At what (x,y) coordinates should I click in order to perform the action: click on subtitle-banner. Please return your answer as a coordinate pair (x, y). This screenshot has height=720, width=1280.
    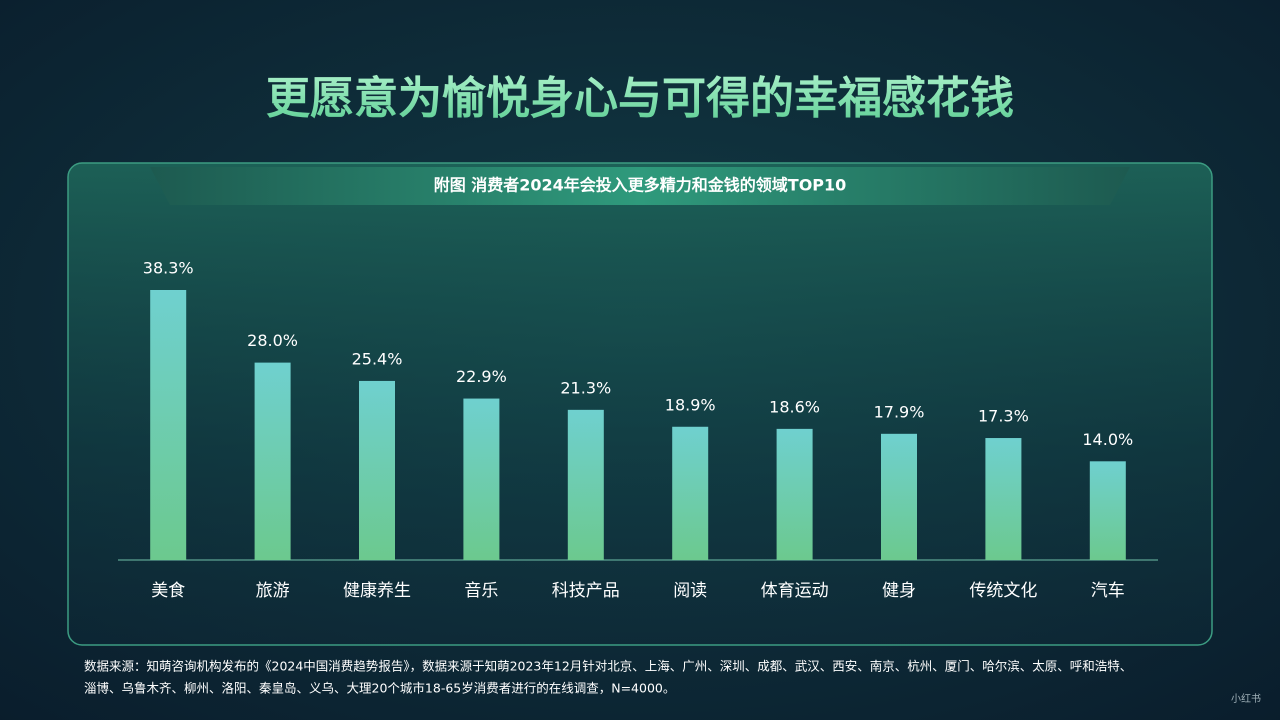
    Looking at the image, I should click on (640, 186).